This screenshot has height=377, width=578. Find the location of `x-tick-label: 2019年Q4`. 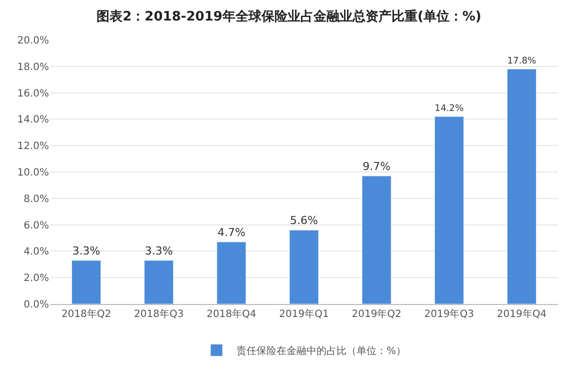

x-tick-label: 2019年Q4 is located at coordinates (521, 314).